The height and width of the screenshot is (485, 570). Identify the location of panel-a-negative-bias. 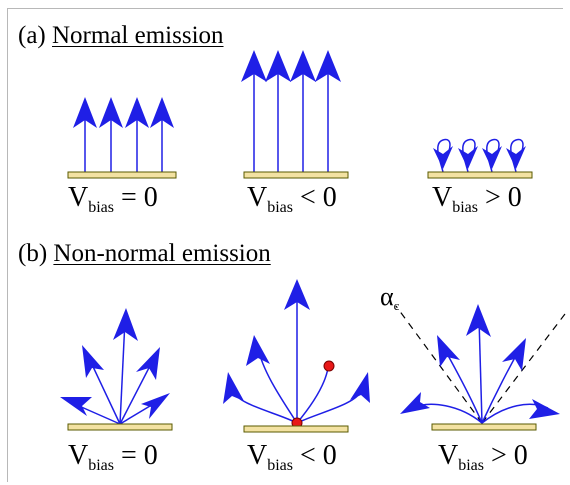
(295, 114).